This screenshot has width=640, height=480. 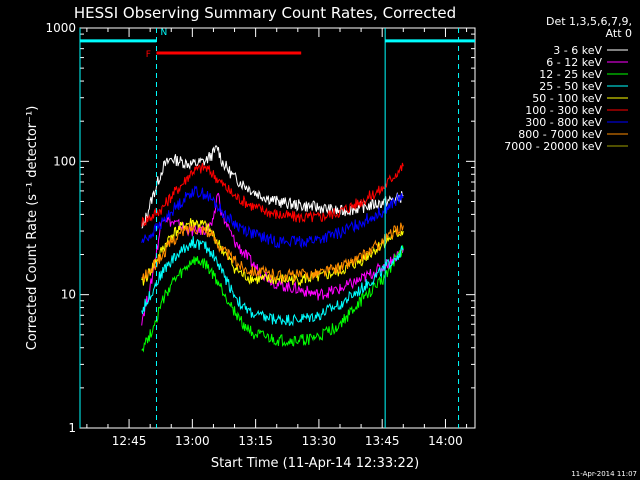 What do you see at coordinates (129, 441) in the screenshot?
I see `x-tick-label: 12:45` at bounding box center [129, 441].